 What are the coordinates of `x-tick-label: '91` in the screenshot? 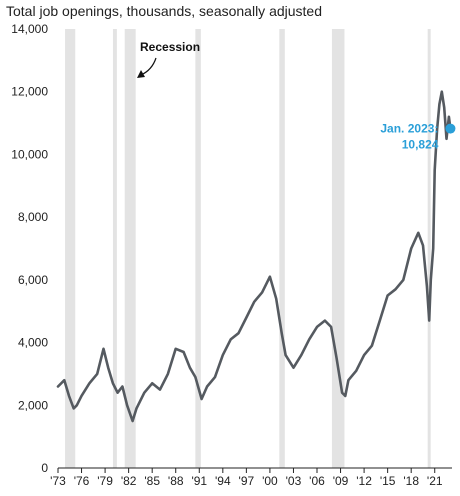 It's located at (199, 481).